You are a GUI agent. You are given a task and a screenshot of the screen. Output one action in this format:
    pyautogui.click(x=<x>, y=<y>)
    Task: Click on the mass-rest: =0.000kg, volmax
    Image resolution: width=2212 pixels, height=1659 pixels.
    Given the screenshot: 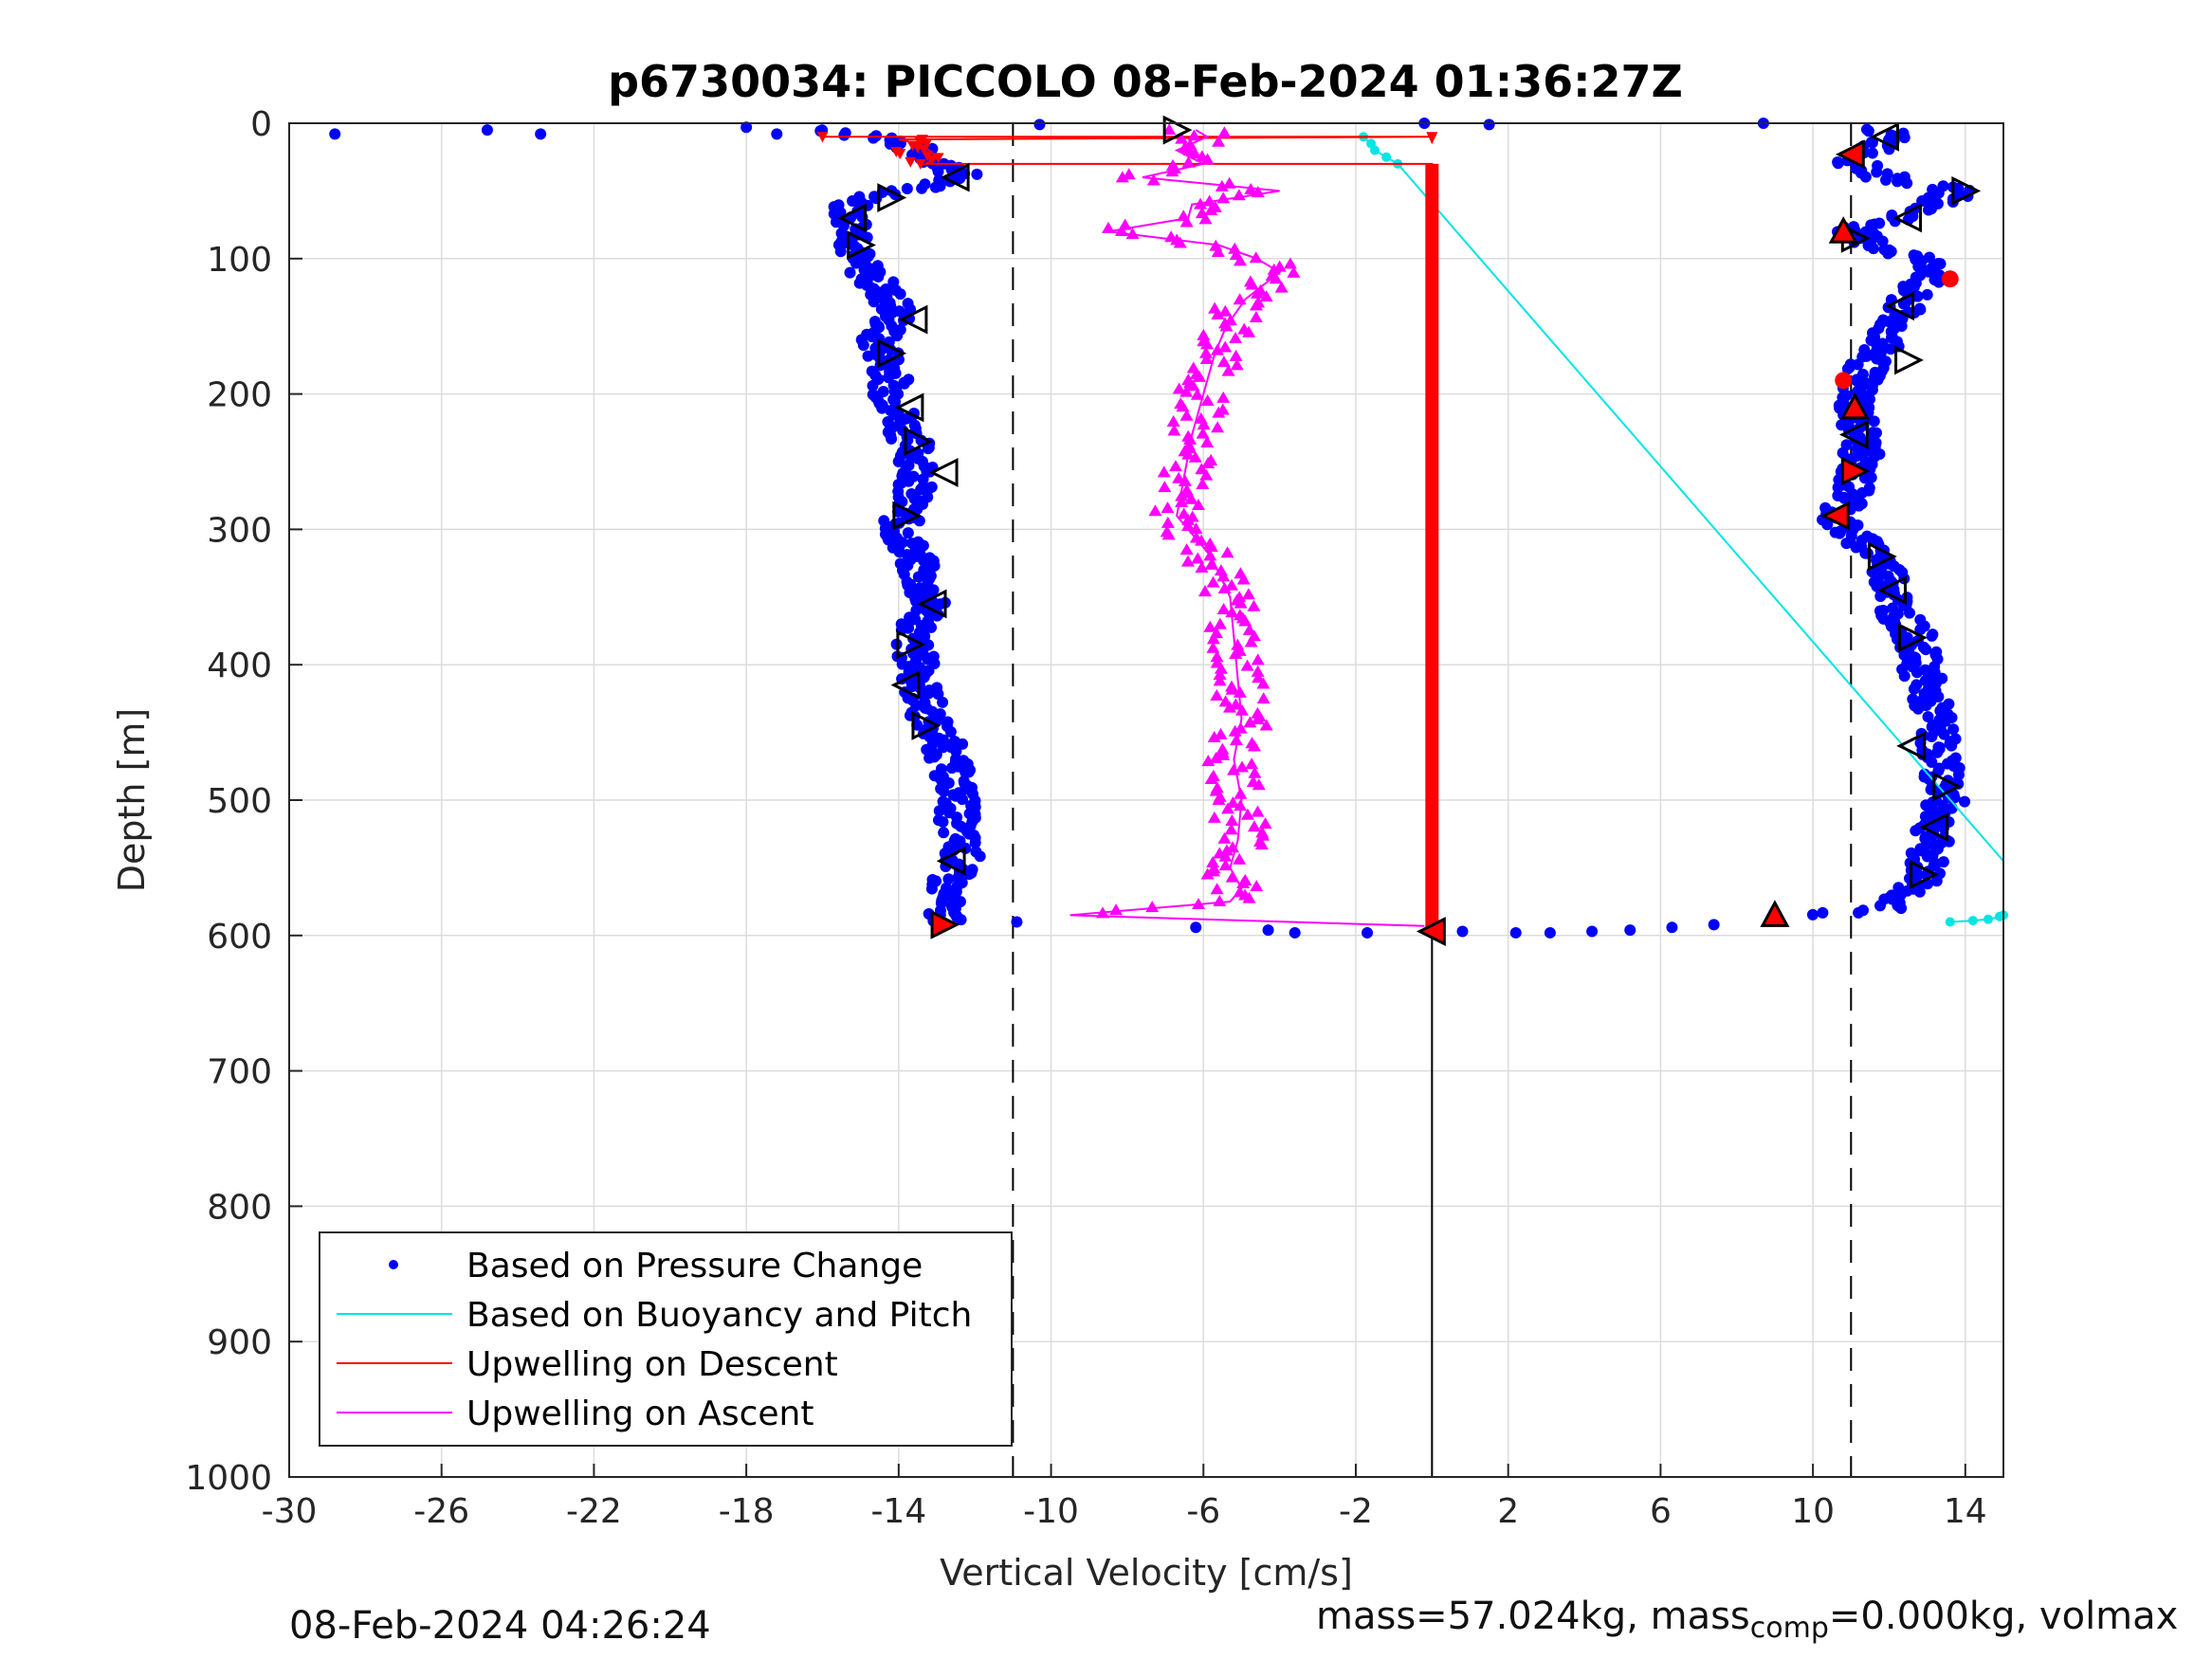 What is the action you would take?
    pyautogui.click(x=2003, y=1616)
    